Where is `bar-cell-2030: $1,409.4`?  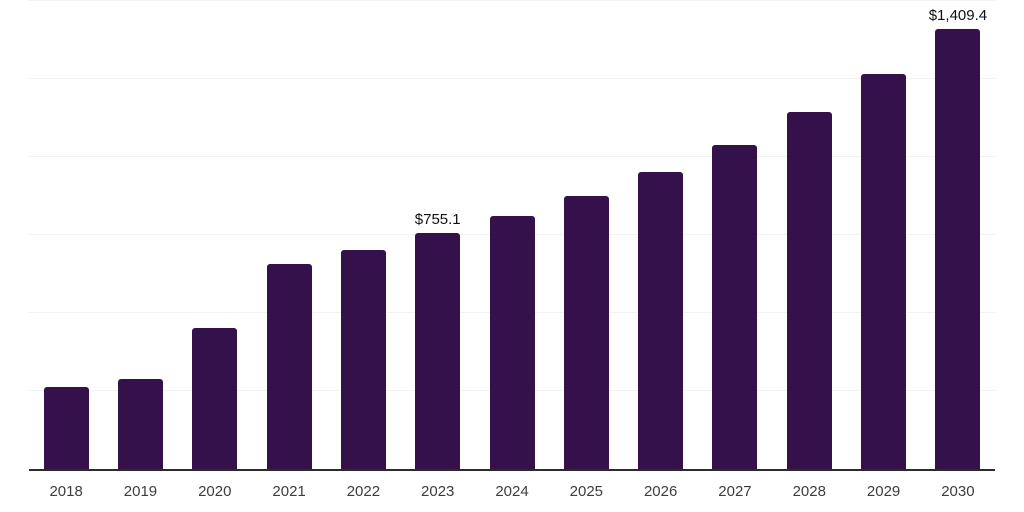 bar-cell-2030: $1,409.4 is located at coordinates (958, 235).